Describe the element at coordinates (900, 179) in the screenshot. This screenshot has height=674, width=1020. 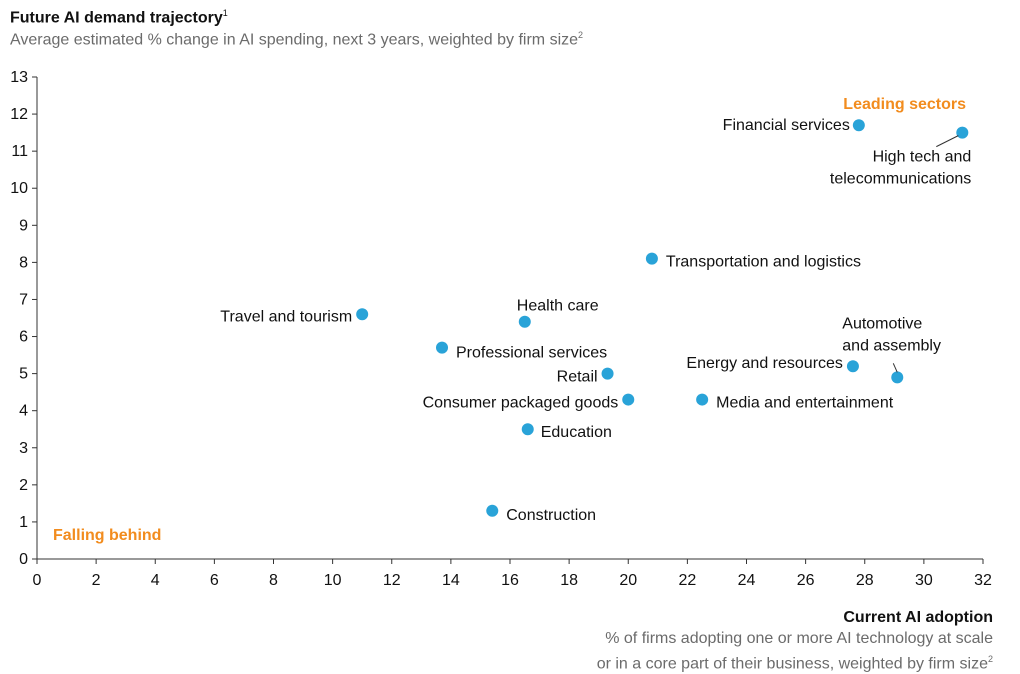
I see `point-label-high-tech-and-telecommunications-line2: telecommunications` at that location.